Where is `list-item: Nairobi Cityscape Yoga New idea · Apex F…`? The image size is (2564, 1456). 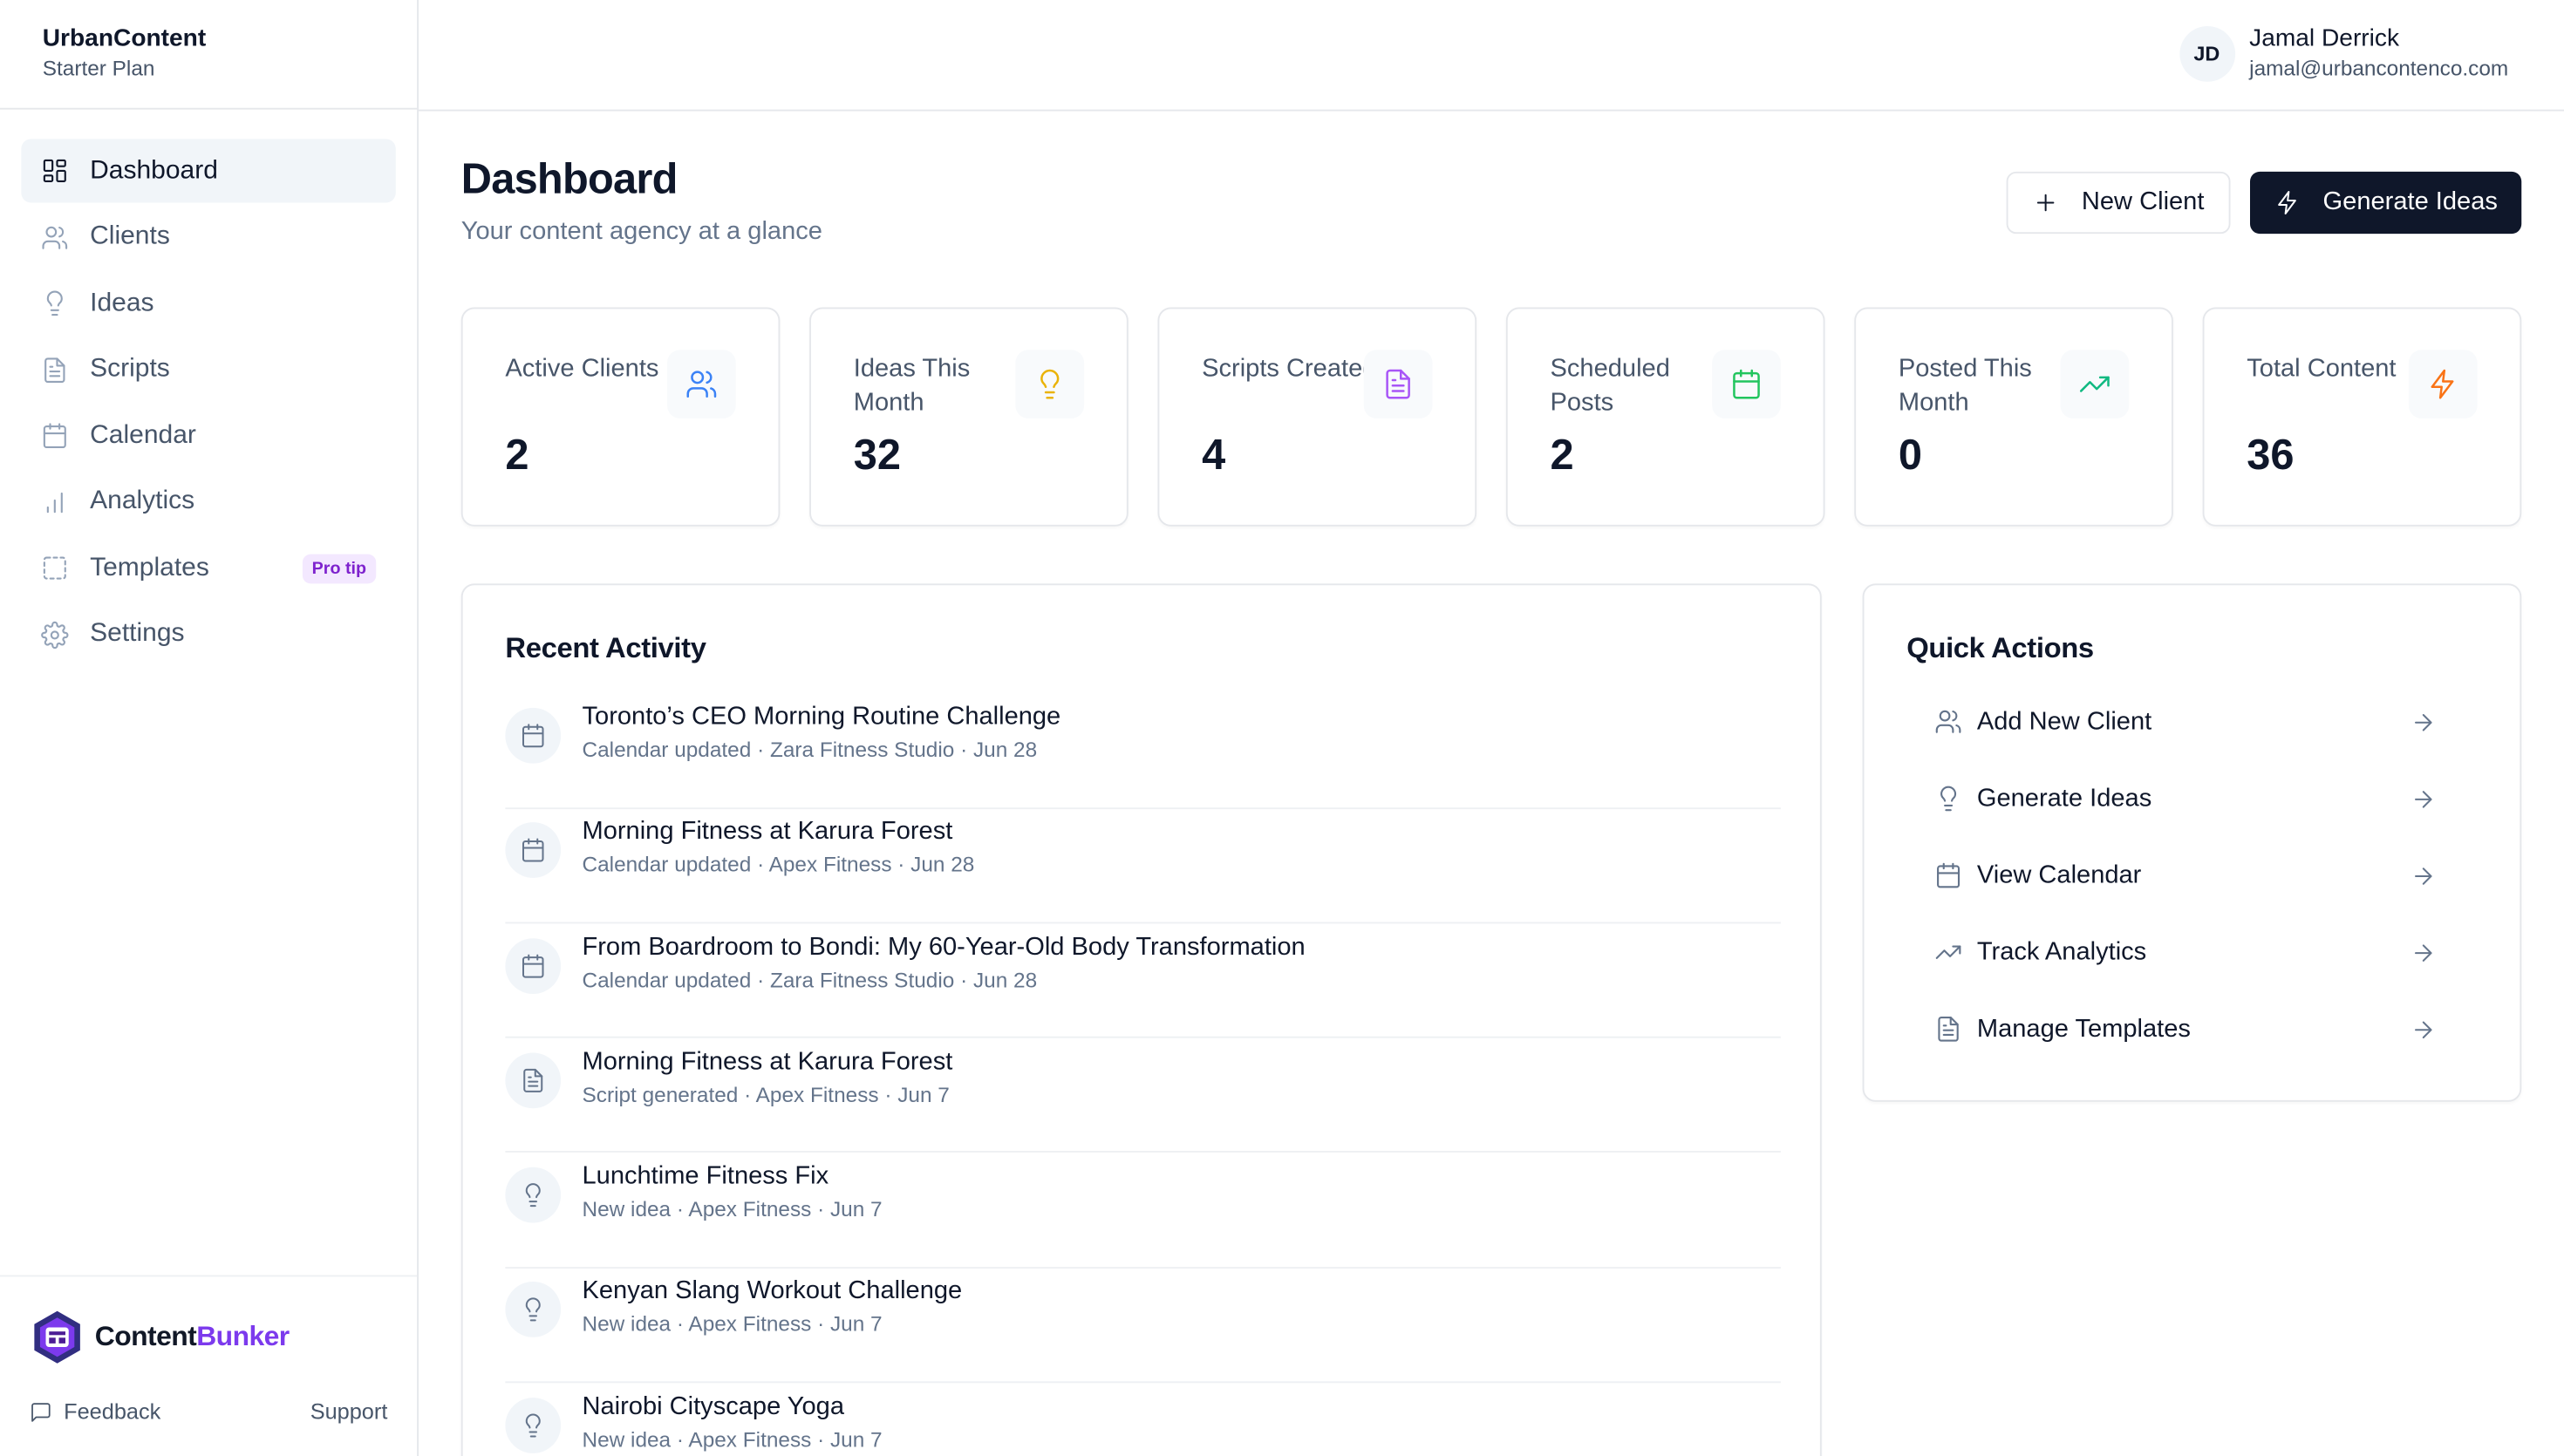
list-item: Nairobi Cityscape Yoga New idea · Apex F… is located at coordinates (1143, 1420).